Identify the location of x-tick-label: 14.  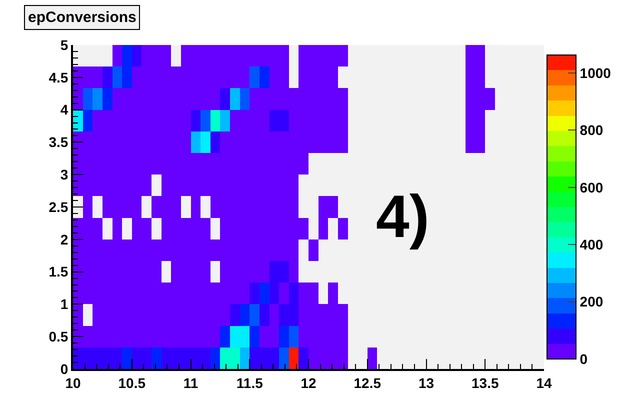
(544, 382).